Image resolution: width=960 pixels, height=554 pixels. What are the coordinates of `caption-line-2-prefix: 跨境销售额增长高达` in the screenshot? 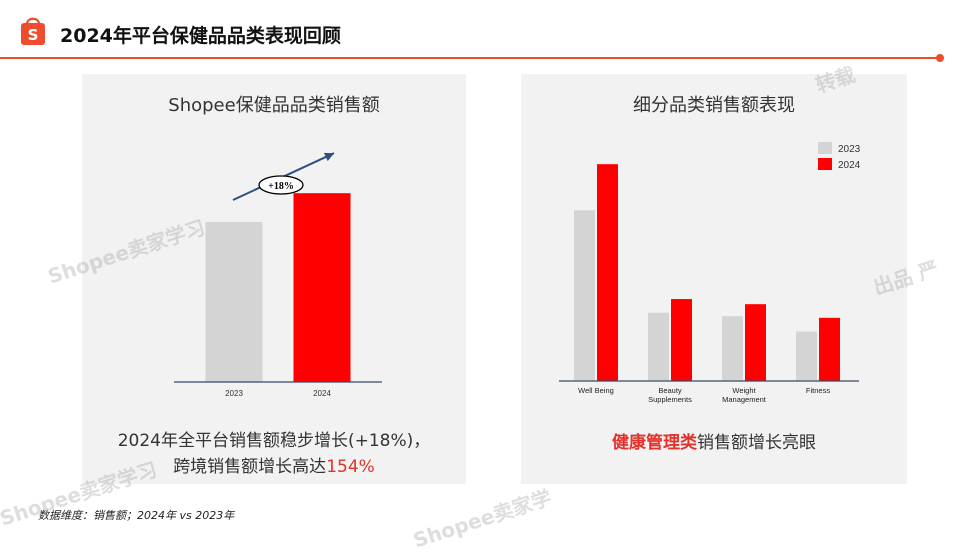 It's located at (250, 467).